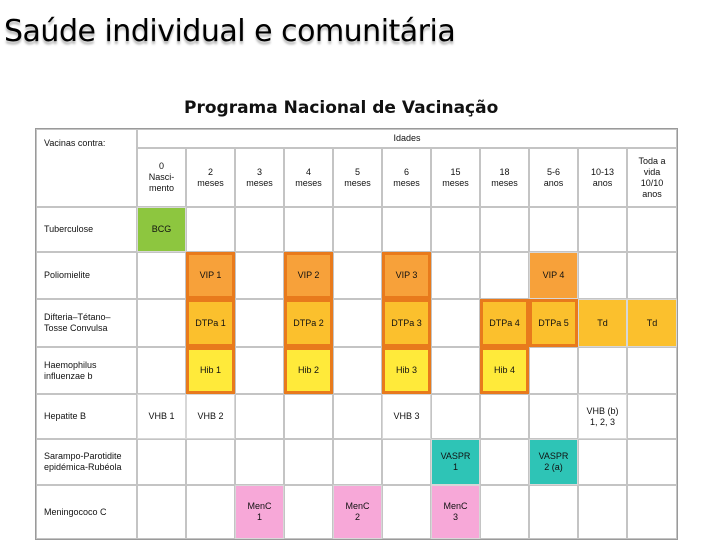  What do you see at coordinates (602, 416) in the screenshot?
I see `vaccine-dose-cell: VHB (b) 1, 2, 3` at bounding box center [602, 416].